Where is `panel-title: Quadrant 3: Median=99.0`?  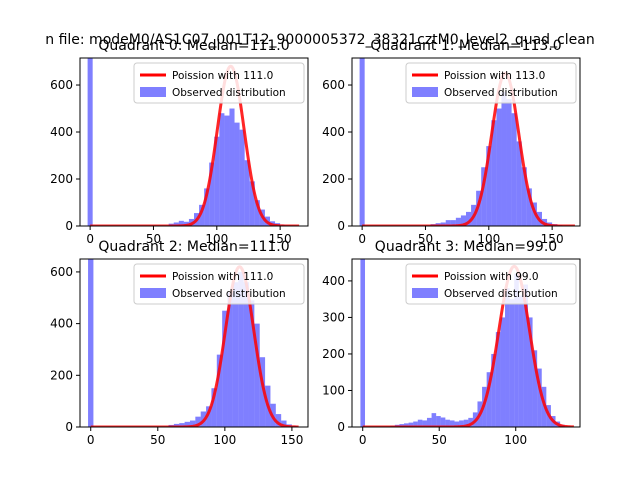
panel-title: Quadrant 3: Median=99.0 is located at coordinates (466, 247).